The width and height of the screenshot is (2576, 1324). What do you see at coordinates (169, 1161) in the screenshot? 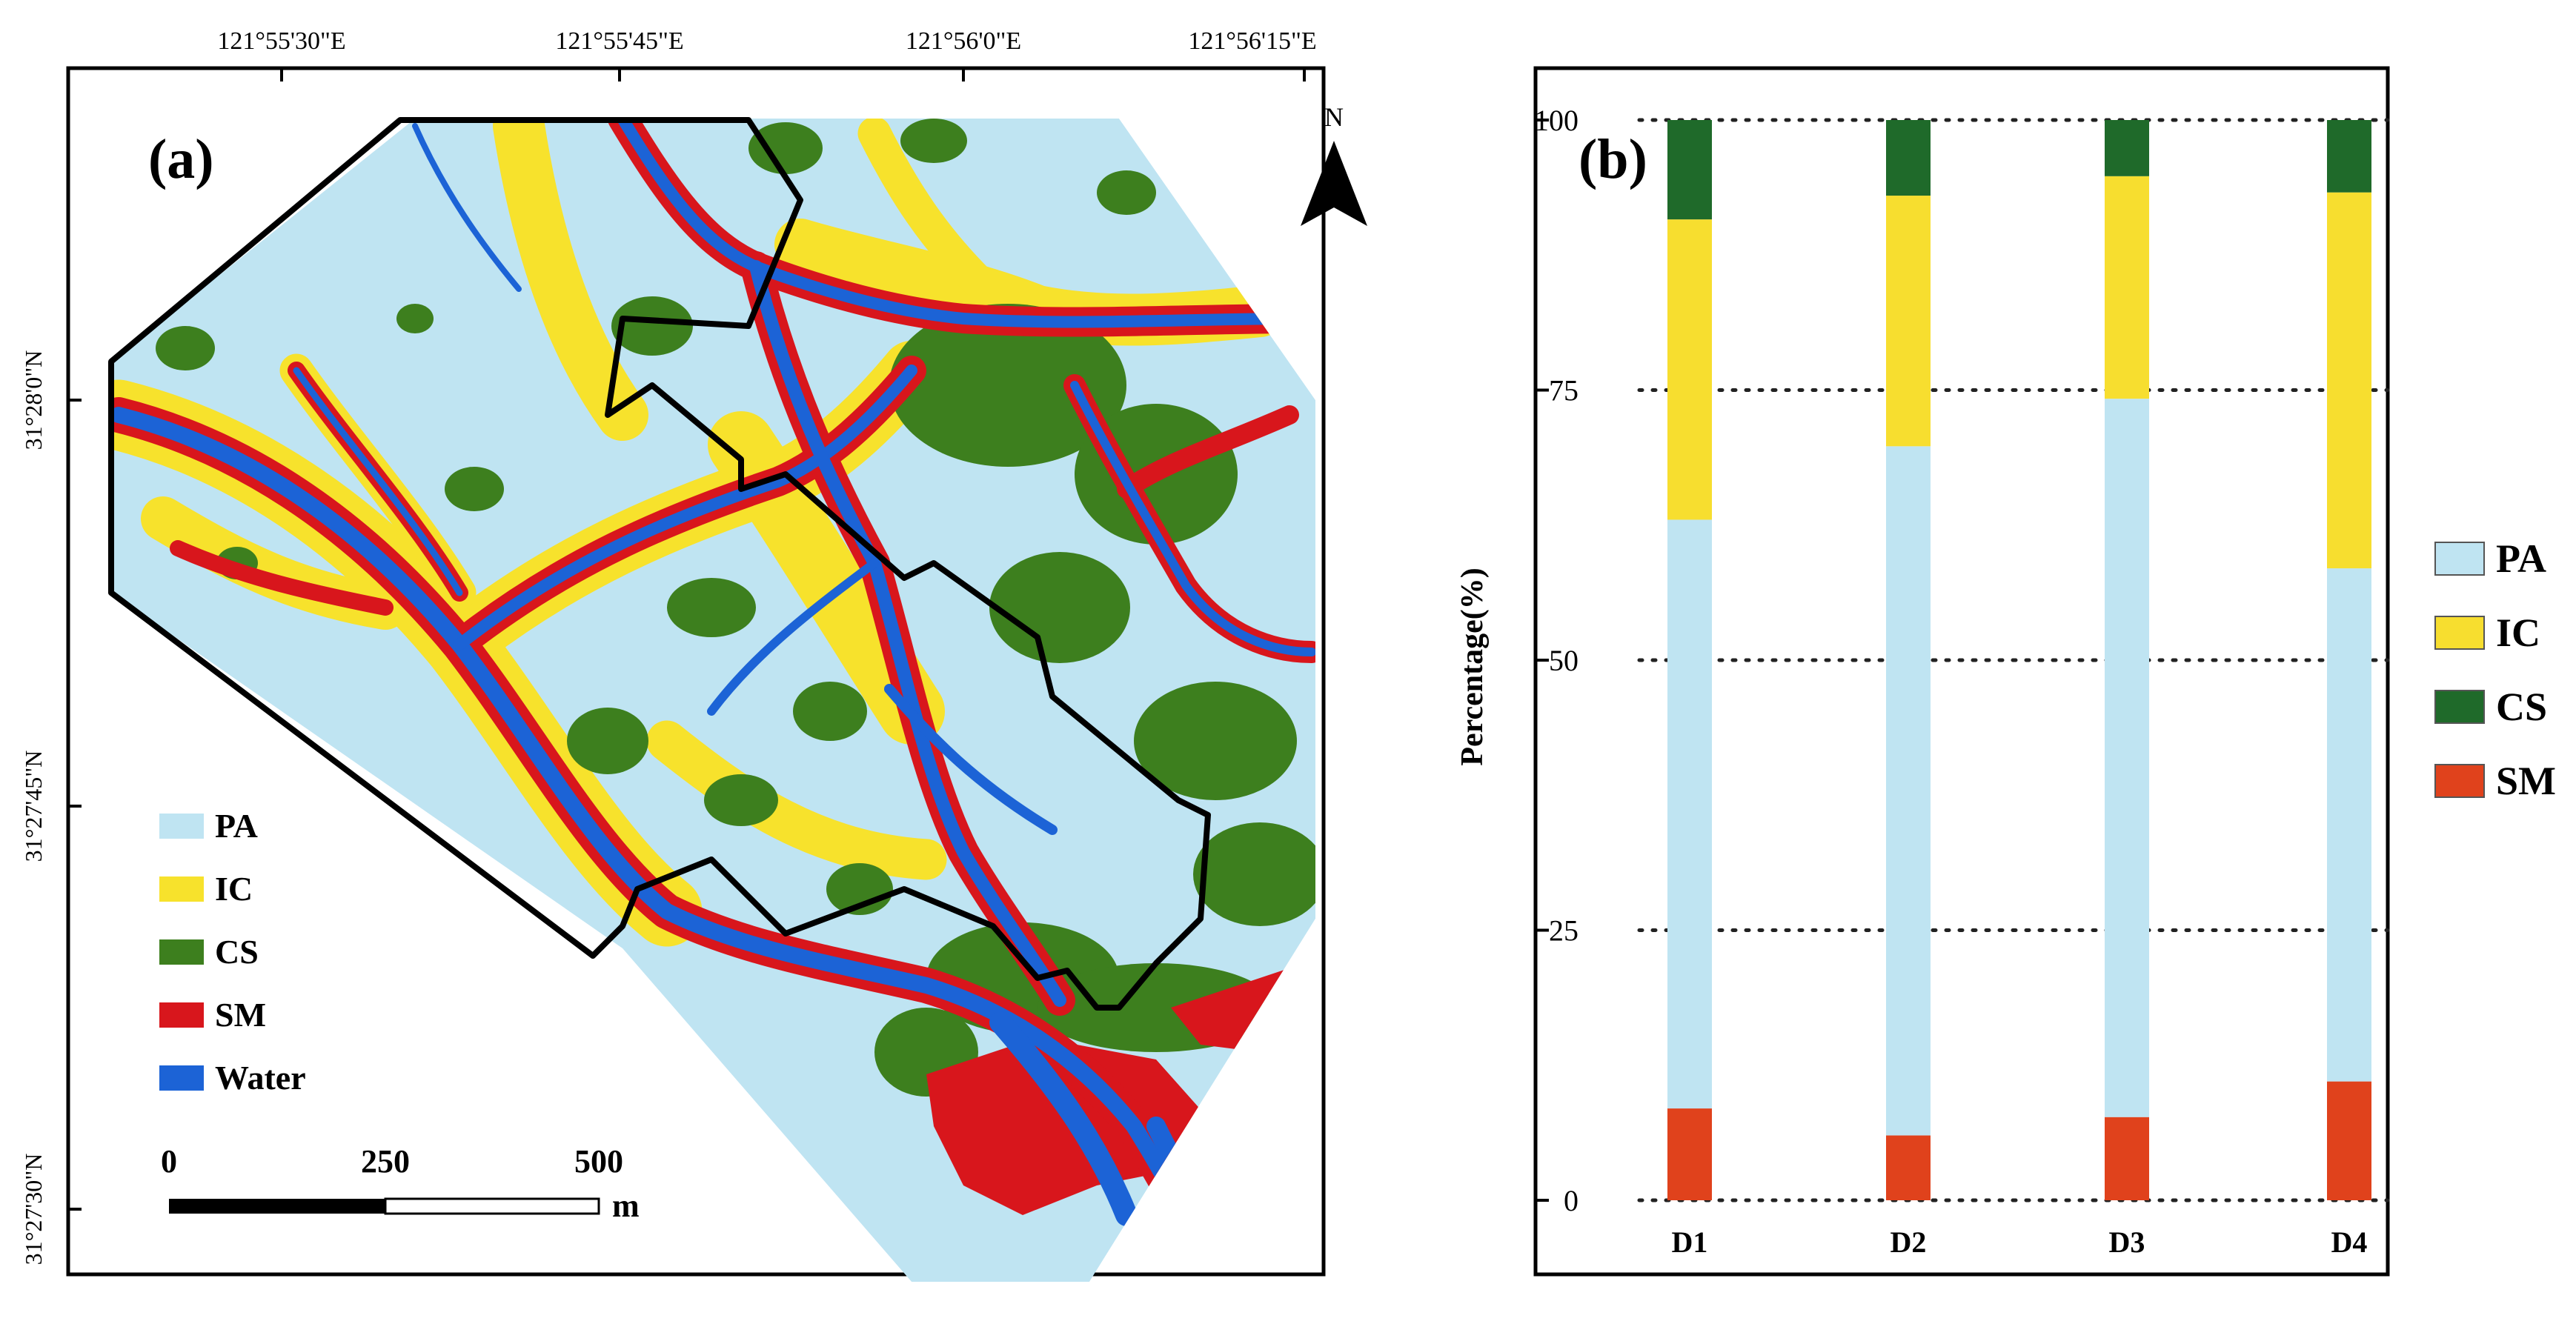
I see `scale-tick-label: 0` at bounding box center [169, 1161].